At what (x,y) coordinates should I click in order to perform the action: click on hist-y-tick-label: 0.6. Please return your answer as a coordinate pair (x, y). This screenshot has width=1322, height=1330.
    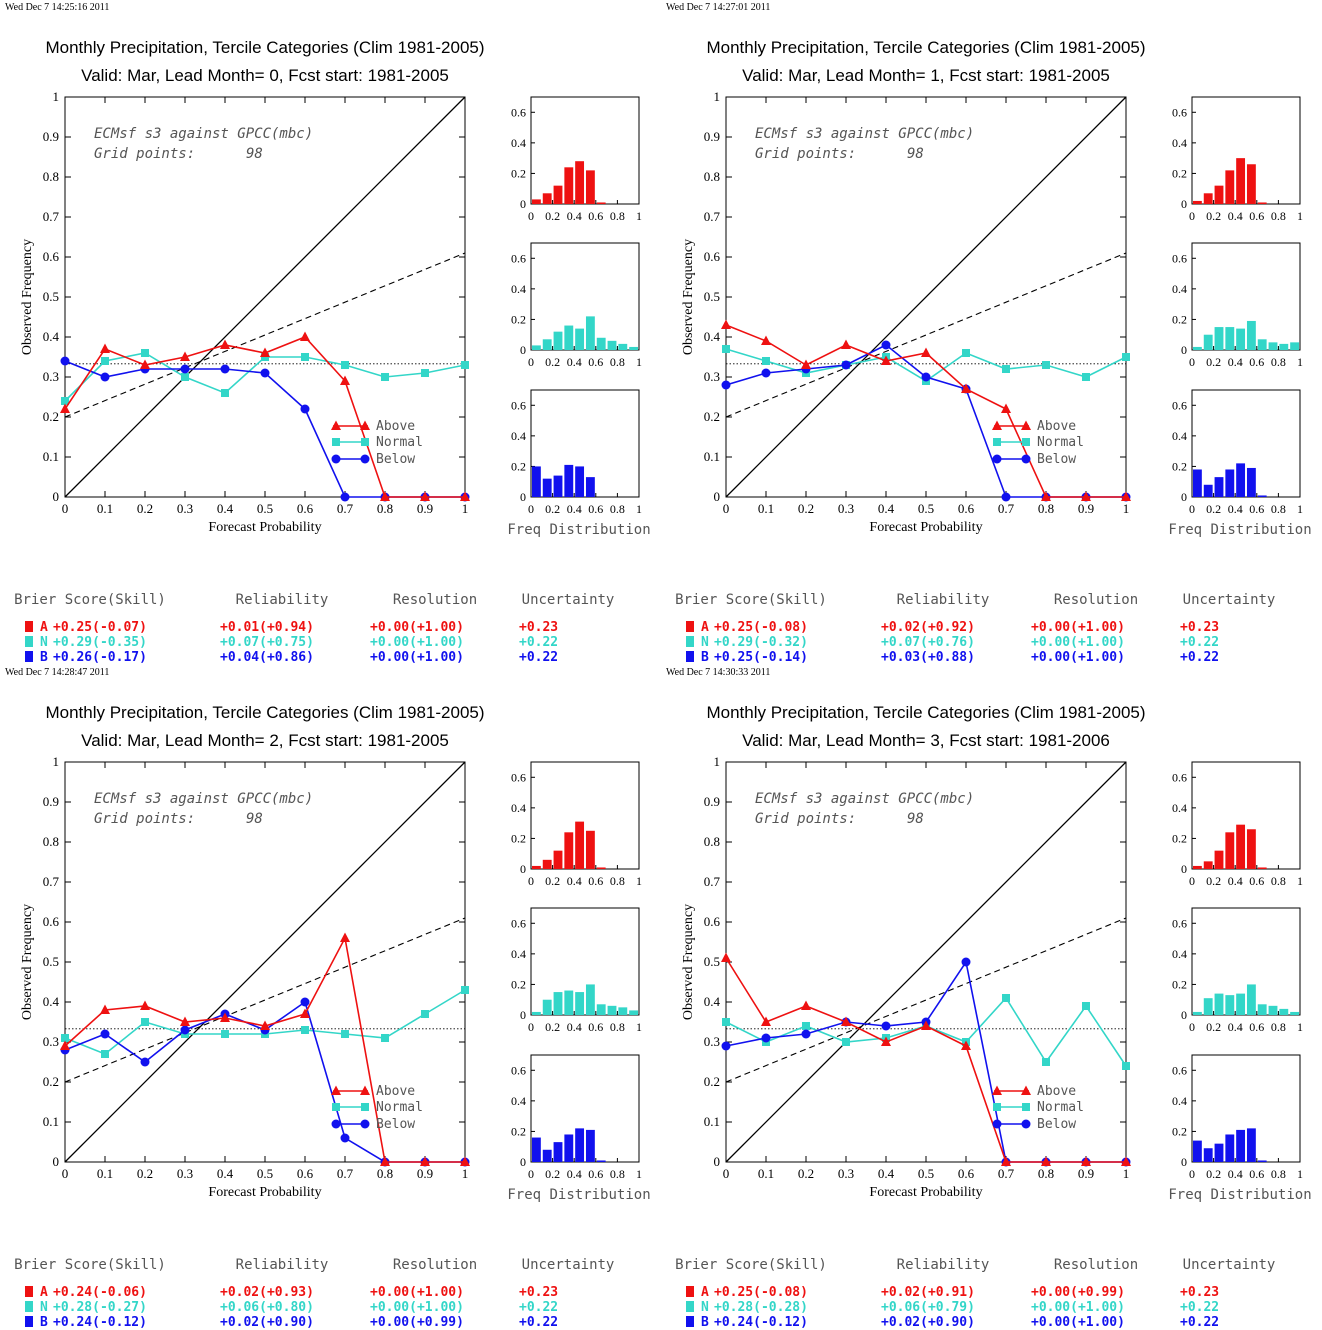
    Looking at the image, I should click on (1179, 258).